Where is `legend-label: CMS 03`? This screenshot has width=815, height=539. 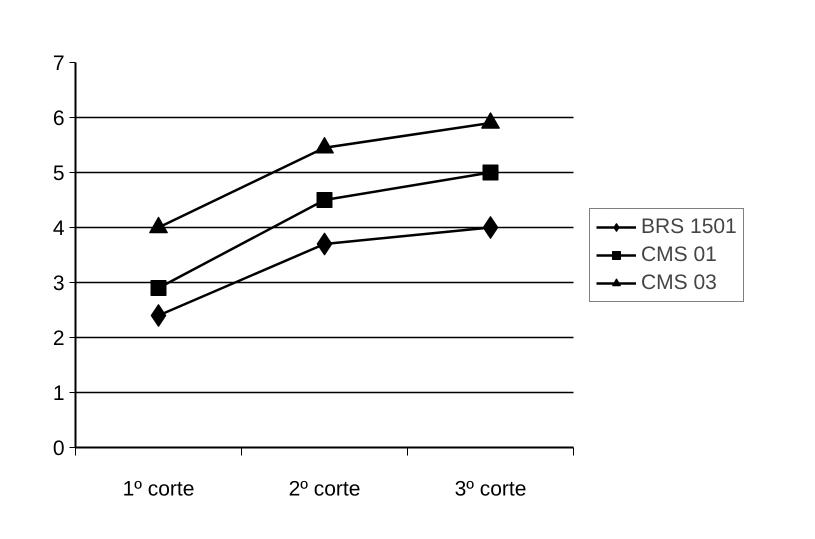 legend-label: CMS 03 is located at coordinates (679, 282).